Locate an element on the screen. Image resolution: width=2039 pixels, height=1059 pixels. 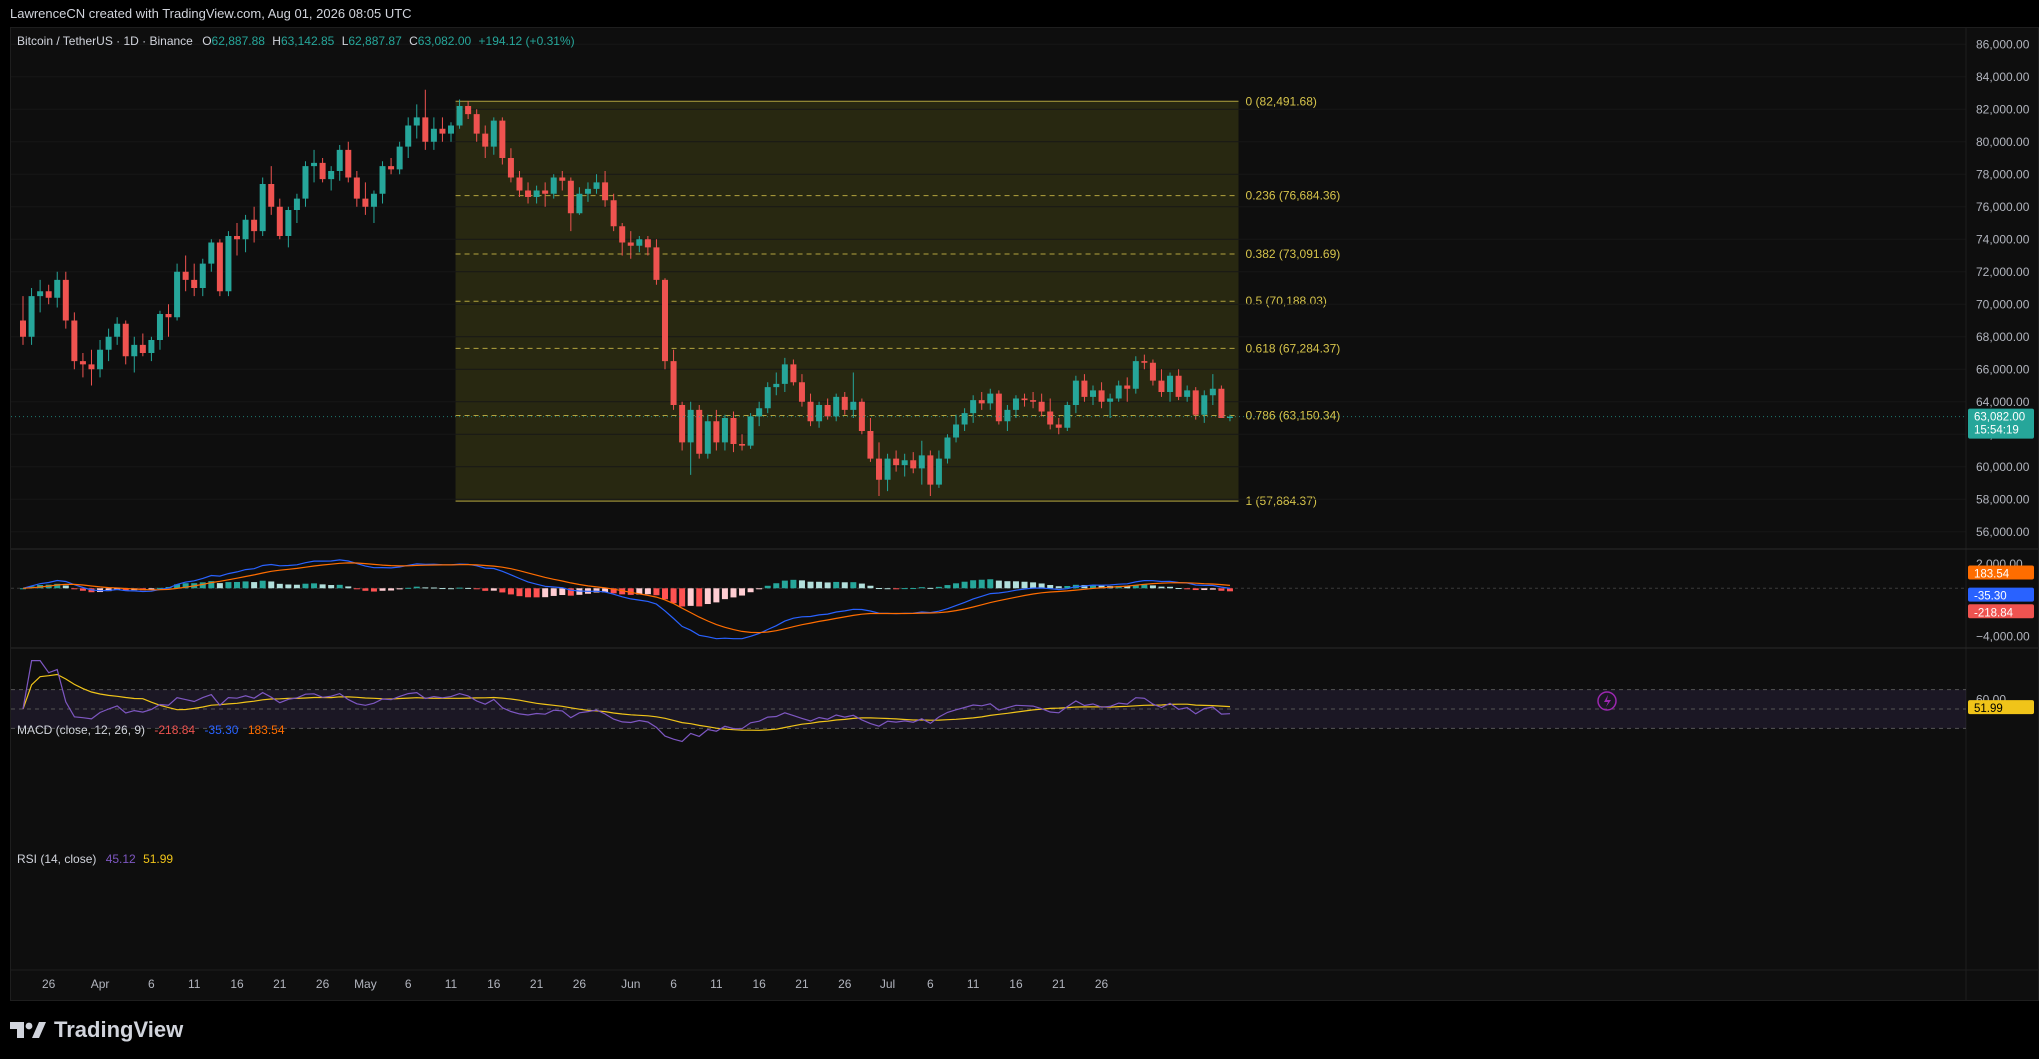
open-value: 62,887.88 is located at coordinates (238, 41).